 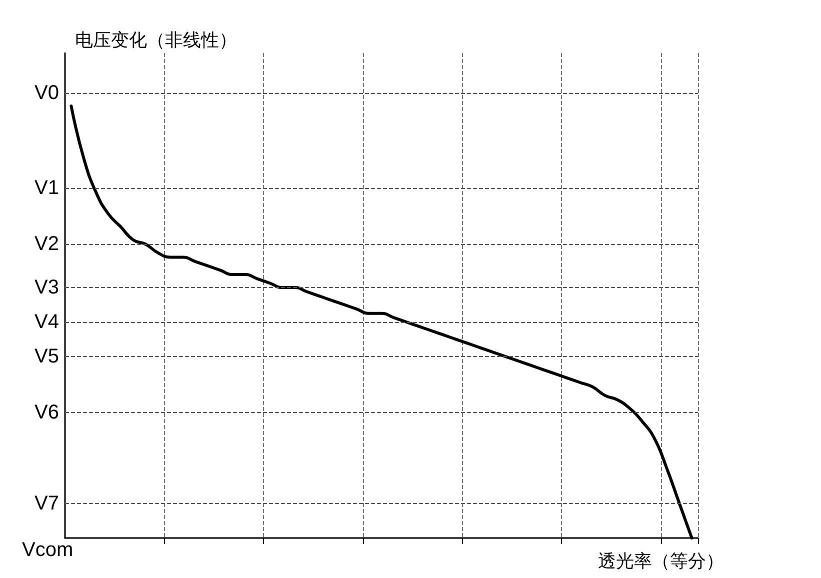 What do you see at coordinates (46, 322) in the screenshot?
I see `ref-line-label: V4` at bounding box center [46, 322].